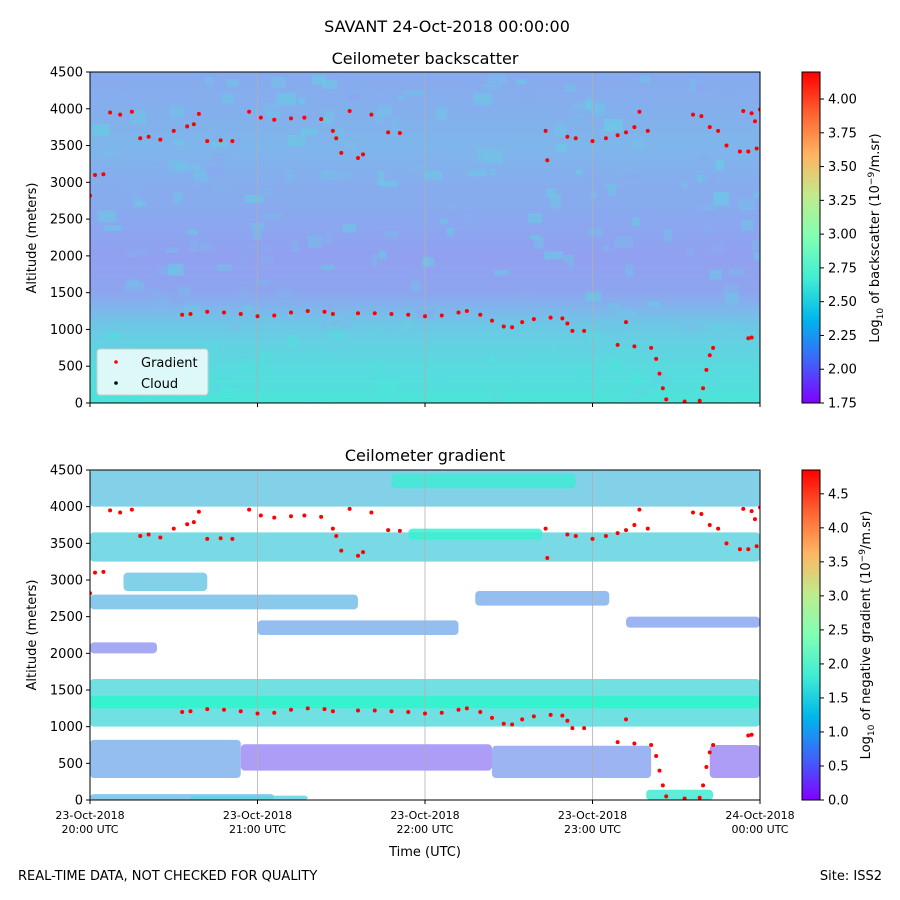 The width and height of the screenshot is (900, 900). What do you see at coordinates (116, 383) in the screenshot?
I see `legend-cloud-marker` at bounding box center [116, 383].